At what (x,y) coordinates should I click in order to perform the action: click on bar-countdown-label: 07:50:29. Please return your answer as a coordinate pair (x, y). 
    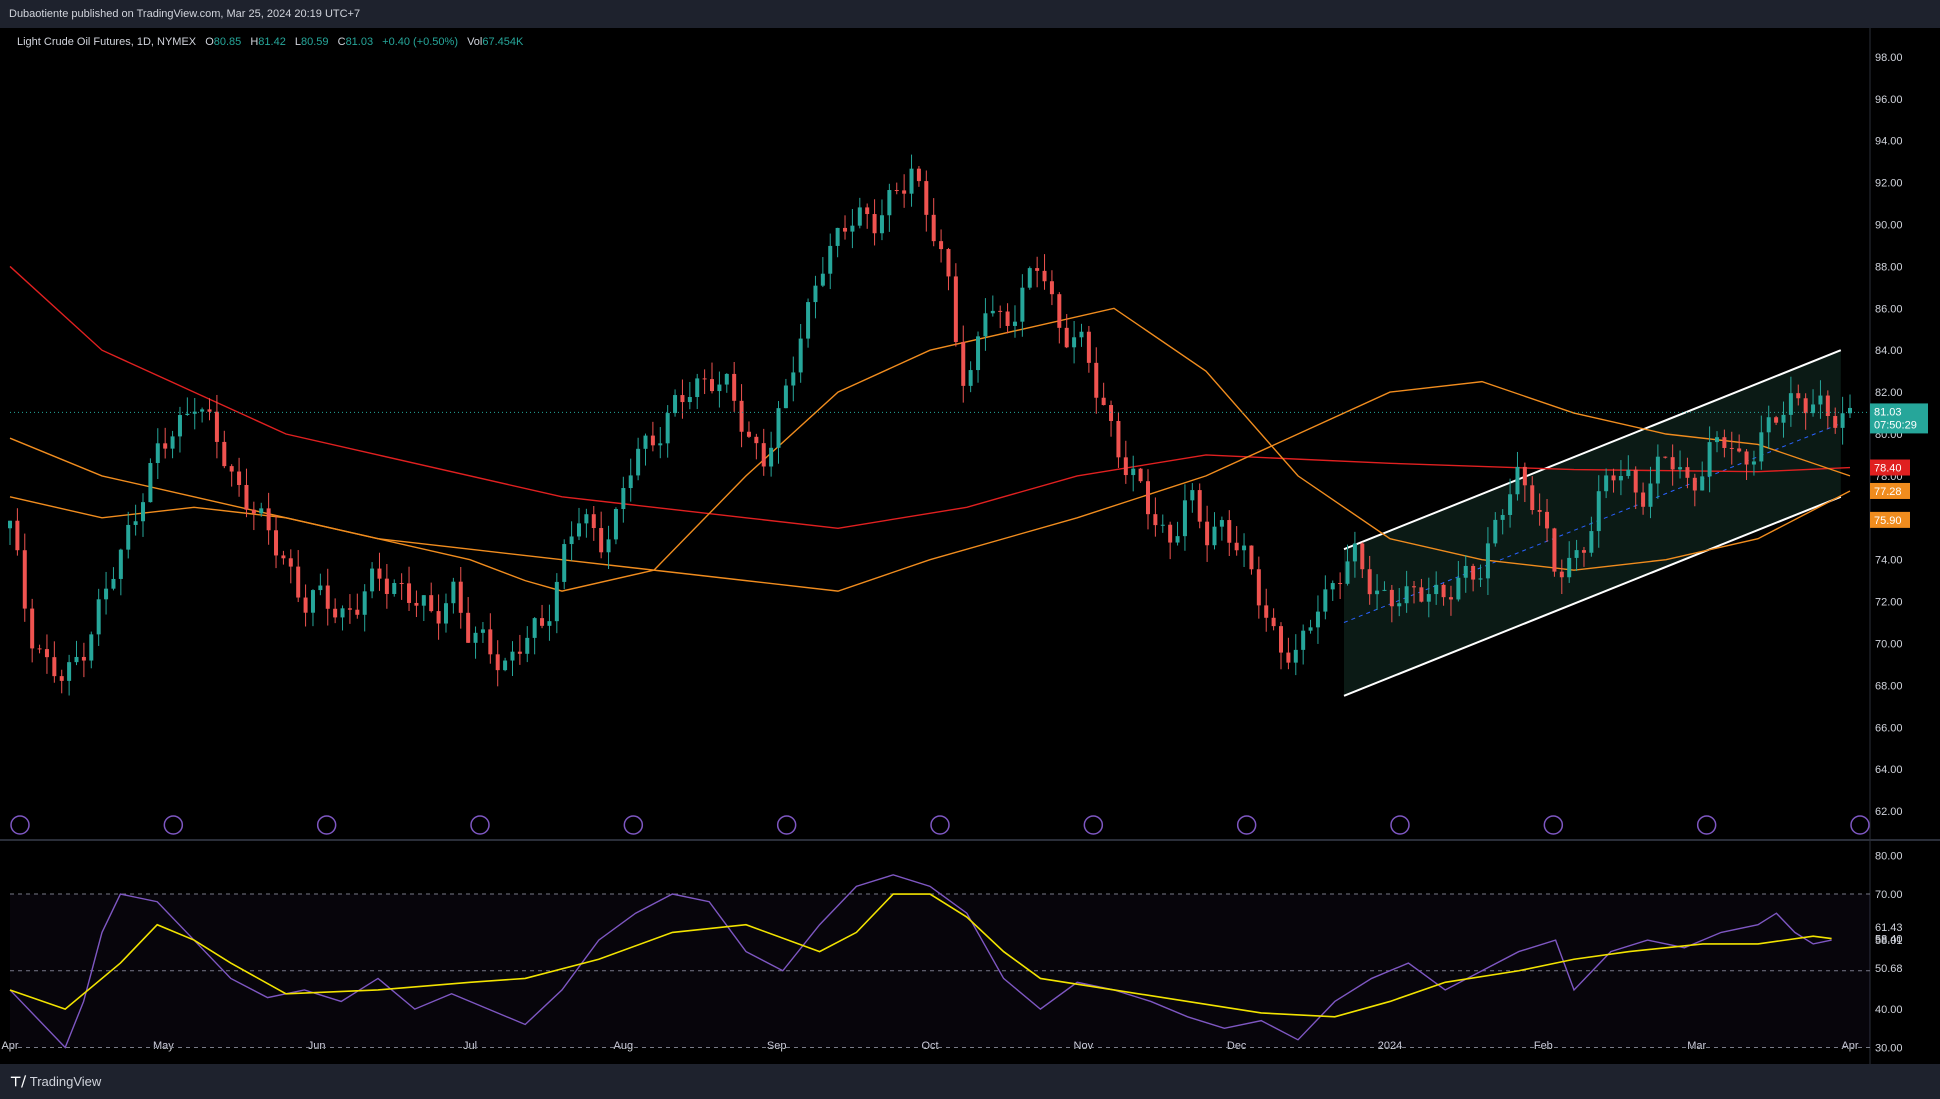
    Looking at the image, I should click on (1895, 425).